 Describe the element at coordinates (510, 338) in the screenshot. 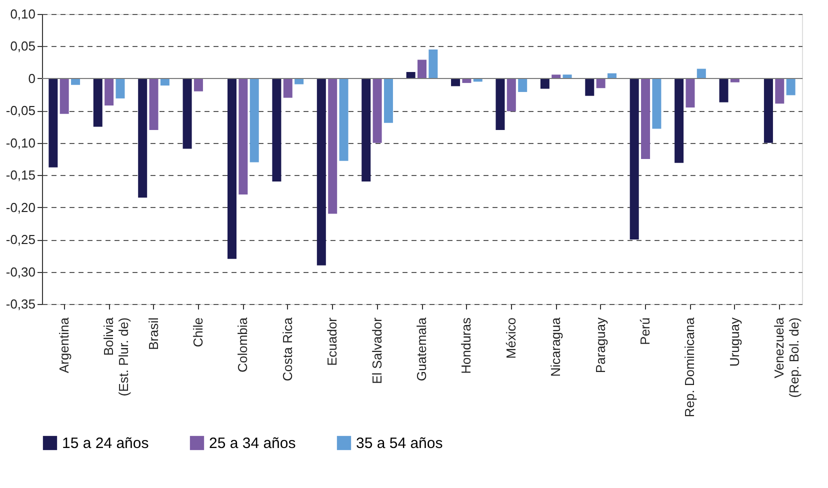

I see `x-tick-label: México` at that location.